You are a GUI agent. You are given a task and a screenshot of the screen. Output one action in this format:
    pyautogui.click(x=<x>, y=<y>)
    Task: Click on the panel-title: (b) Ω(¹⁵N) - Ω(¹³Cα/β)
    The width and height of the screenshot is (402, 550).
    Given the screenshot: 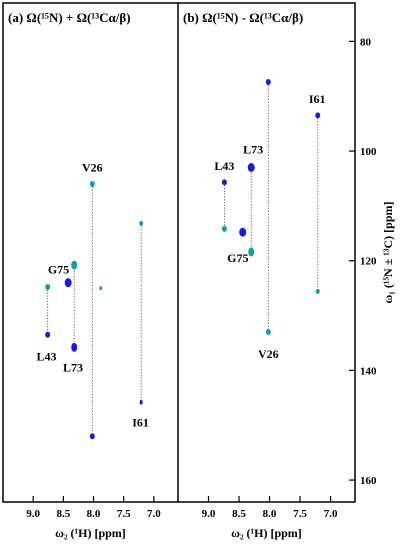 What is the action you would take?
    pyautogui.click(x=243, y=17)
    